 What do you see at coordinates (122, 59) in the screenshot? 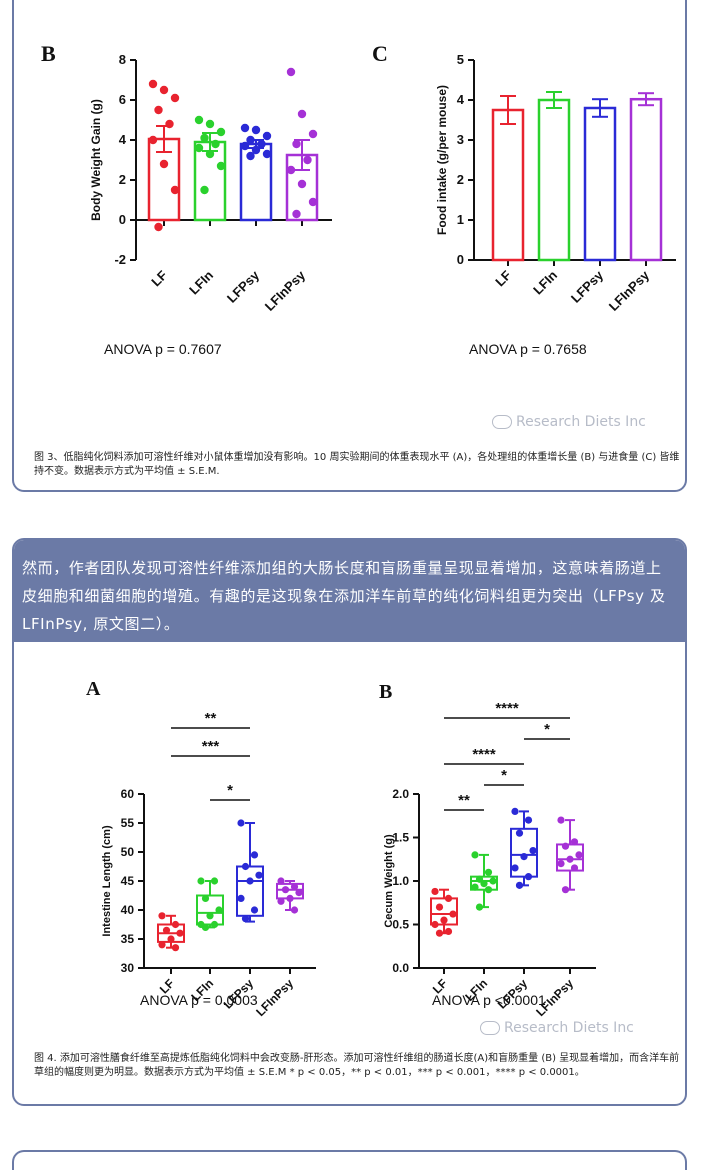
I see `y-tick-label: 8` at bounding box center [122, 59].